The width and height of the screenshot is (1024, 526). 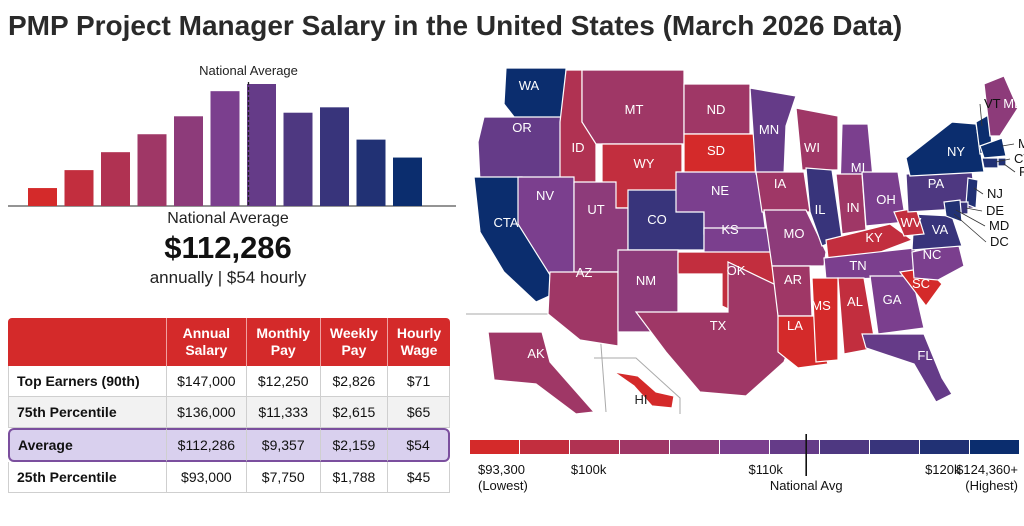 What do you see at coordinates (978, 191) in the screenshot?
I see `callout-line-nj` at bounding box center [978, 191].